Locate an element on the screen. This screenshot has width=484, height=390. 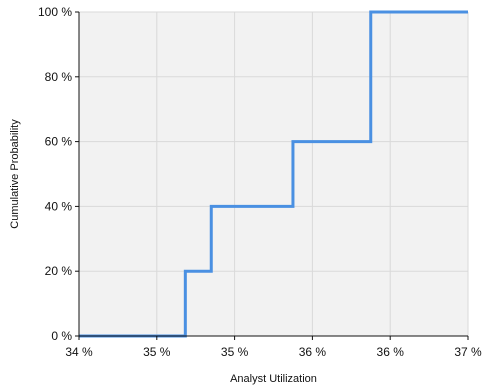
x-tick-label: 34 % is located at coordinates (79, 352).